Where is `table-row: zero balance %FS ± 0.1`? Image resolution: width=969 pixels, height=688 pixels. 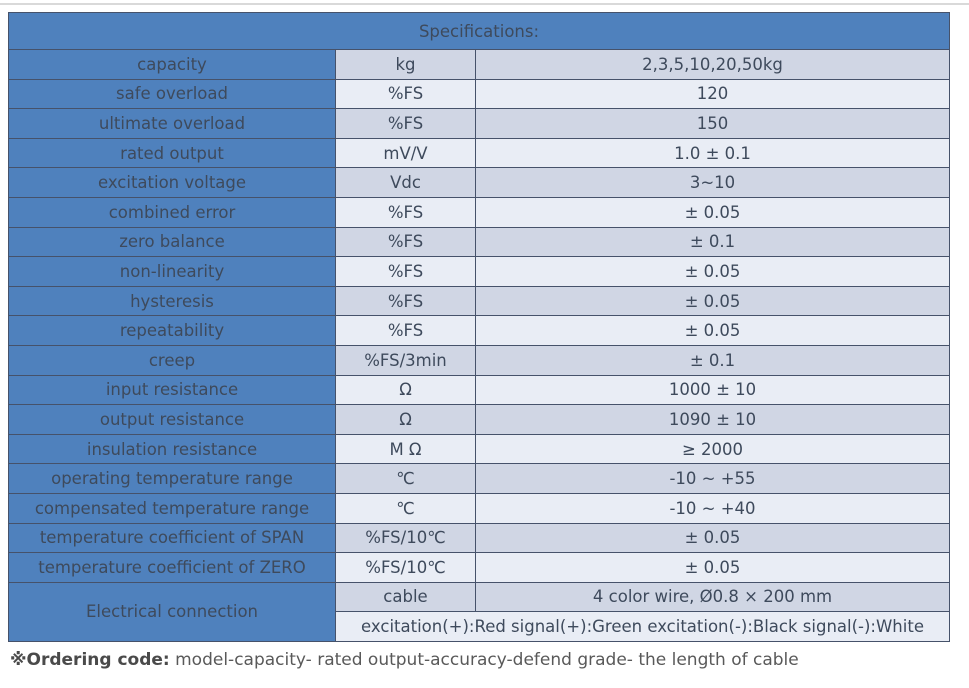 table-row: zero balance %FS ± 0.1 is located at coordinates (479, 242).